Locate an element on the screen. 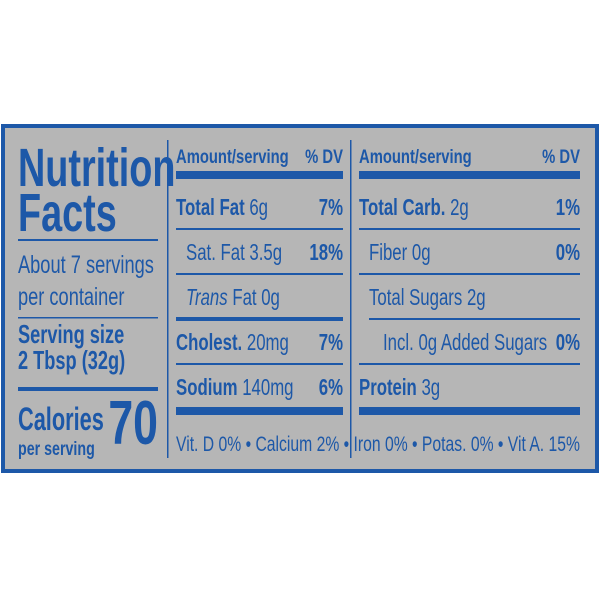  servings: About 7 servings is located at coordinates (86, 264).